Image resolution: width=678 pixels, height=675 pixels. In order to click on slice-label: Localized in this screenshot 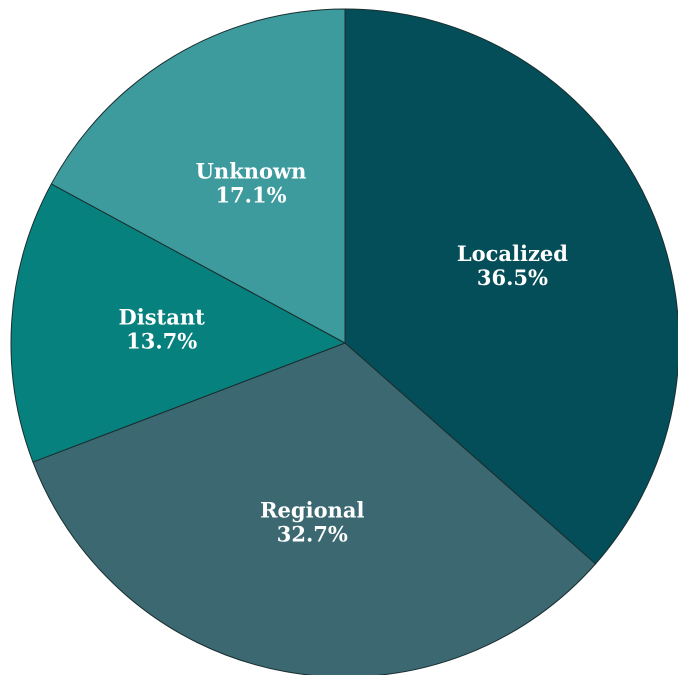, I will do `click(512, 253)`.